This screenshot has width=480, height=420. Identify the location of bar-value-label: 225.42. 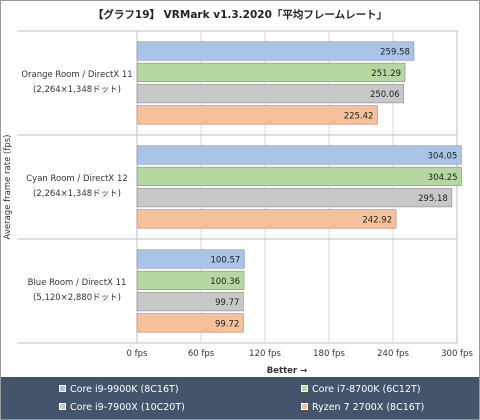
(359, 116).